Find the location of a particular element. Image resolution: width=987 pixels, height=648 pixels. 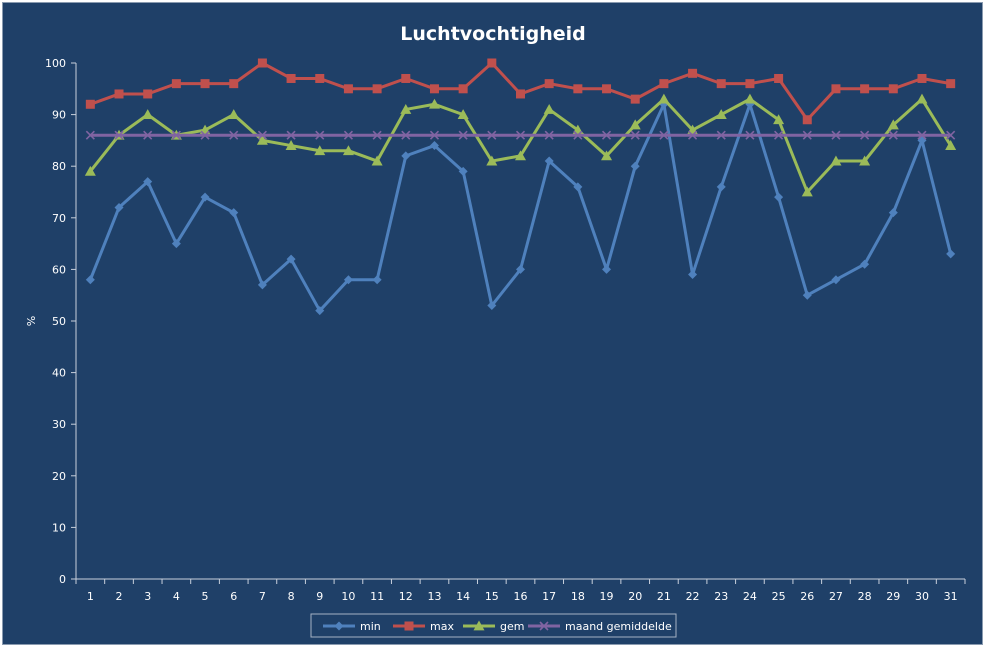

x-tick-label: 30 is located at coordinates (922, 596).